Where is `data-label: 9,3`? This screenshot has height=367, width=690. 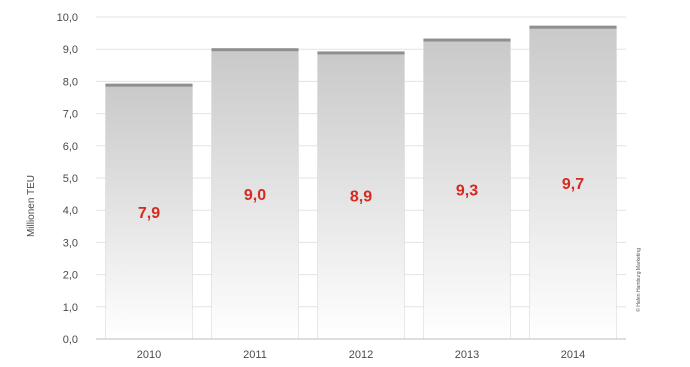
data-label: 9,3 is located at coordinates (467, 190).